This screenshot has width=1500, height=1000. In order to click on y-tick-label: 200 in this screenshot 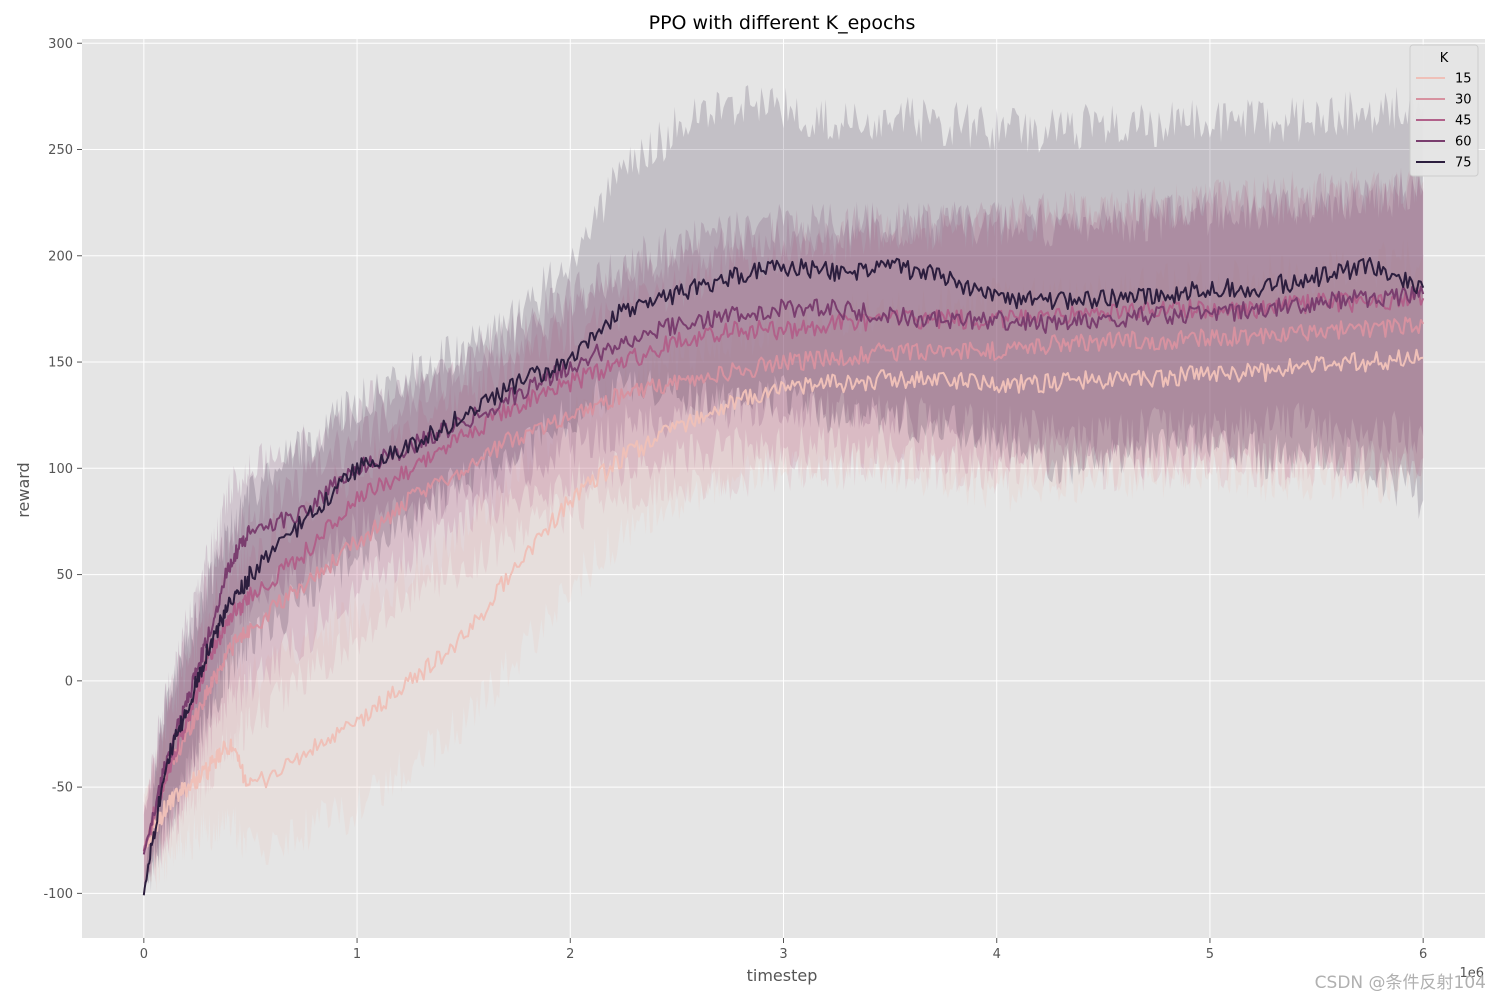, I will do `click(60, 256)`.